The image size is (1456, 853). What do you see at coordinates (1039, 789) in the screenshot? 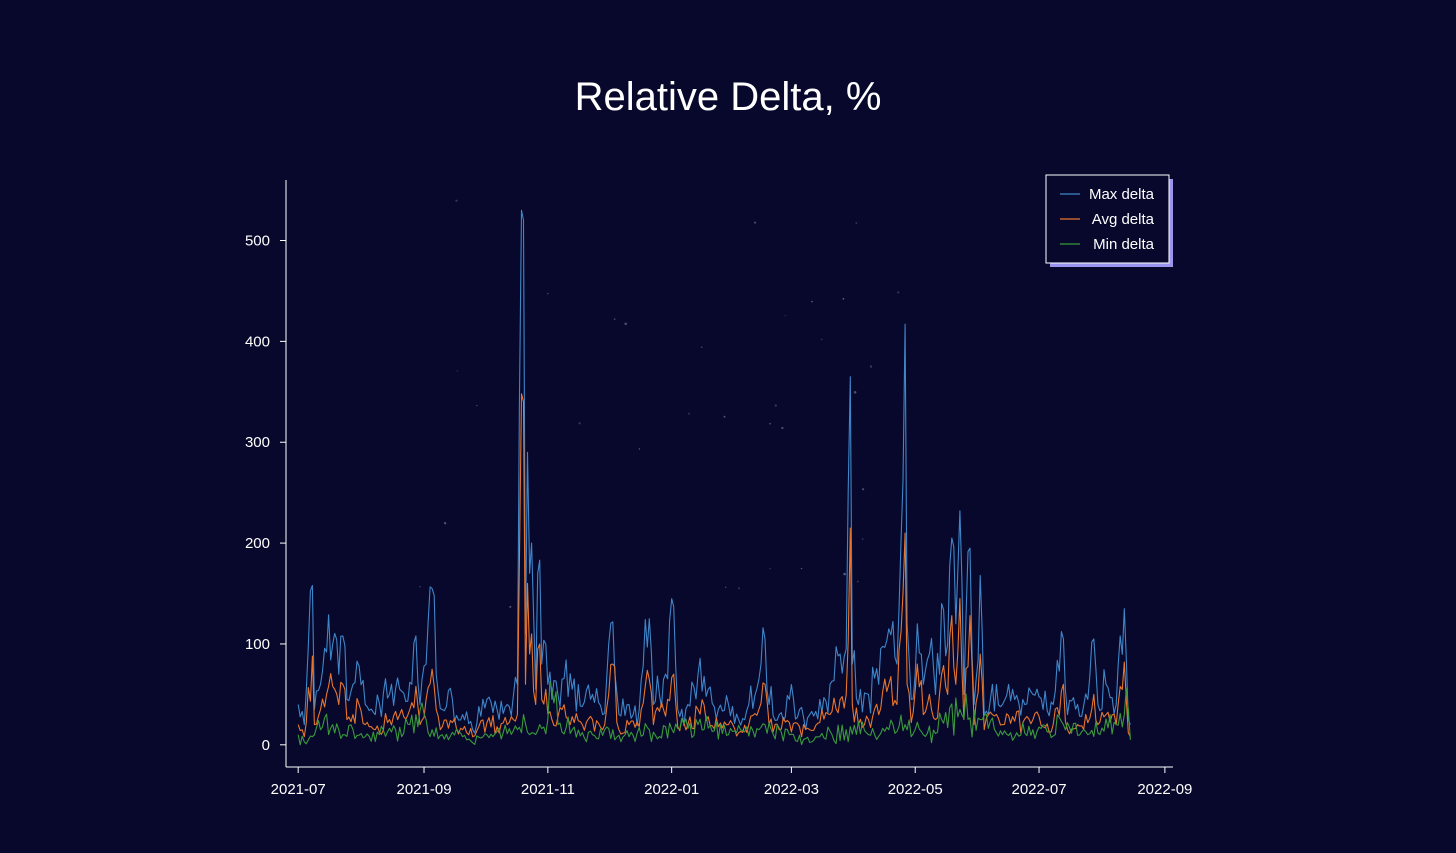
I see `x-tick-label: 2022-07` at bounding box center [1039, 789].